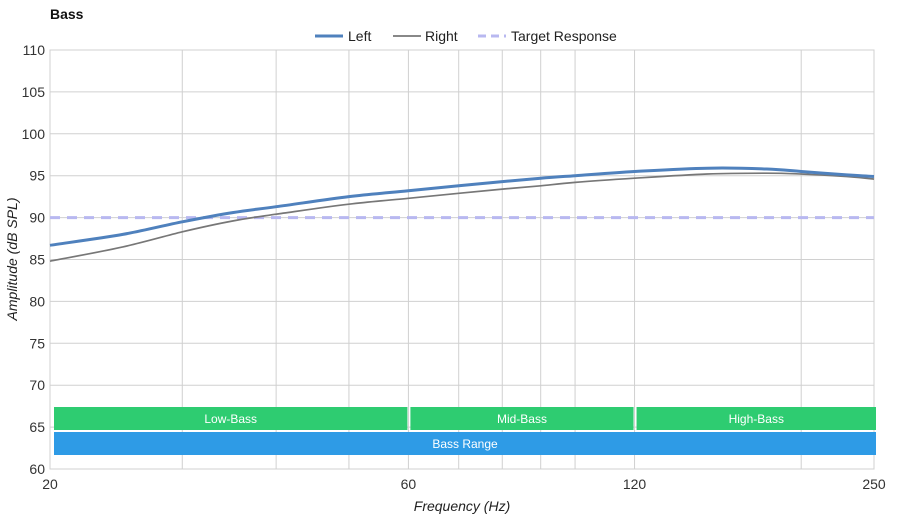  What do you see at coordinates (37, 301) in the screenshot?
I see `y-tick-label: 80` at bounding box center [37, 301].